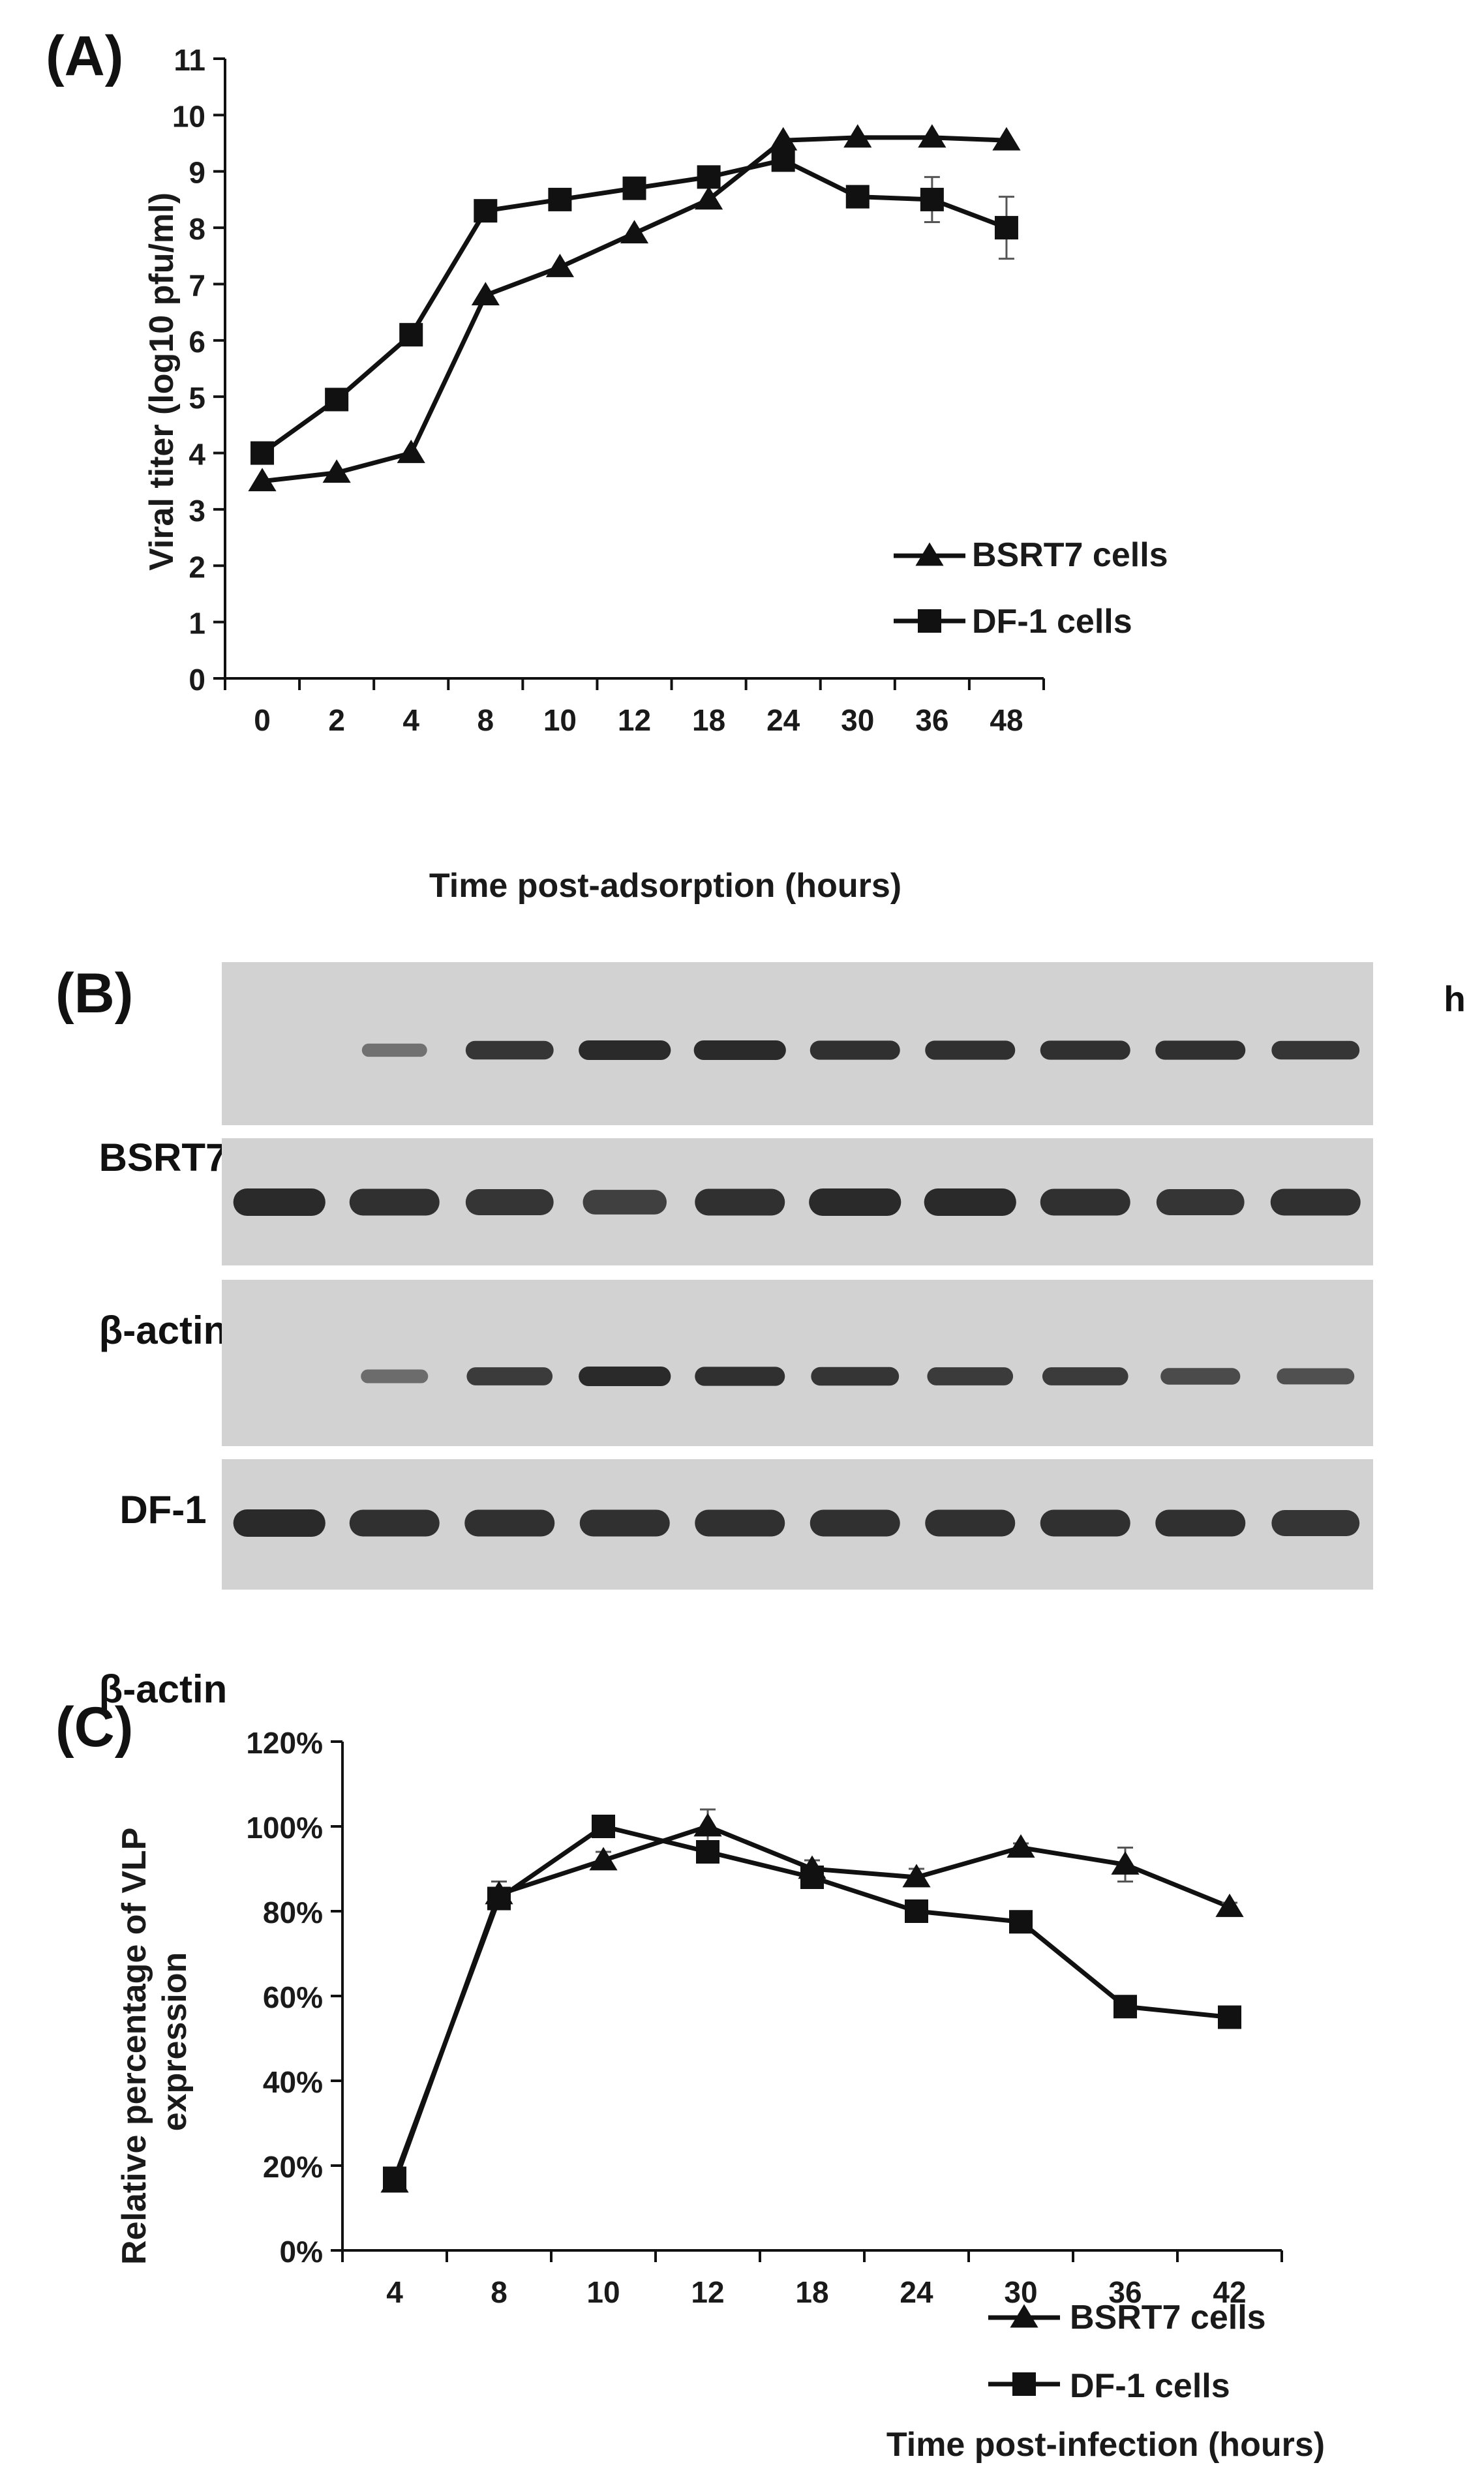 The height and width of the screenshot is (2480, 1484). I want to click on y-tick-label: 2, so click(197, 567).